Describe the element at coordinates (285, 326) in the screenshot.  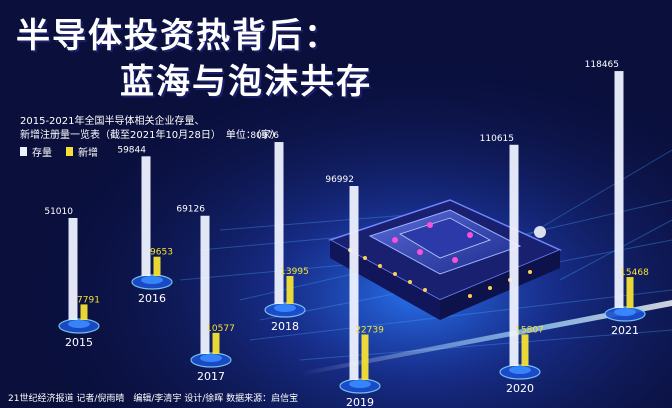
I see `category-label-2018: 2018` at that location.